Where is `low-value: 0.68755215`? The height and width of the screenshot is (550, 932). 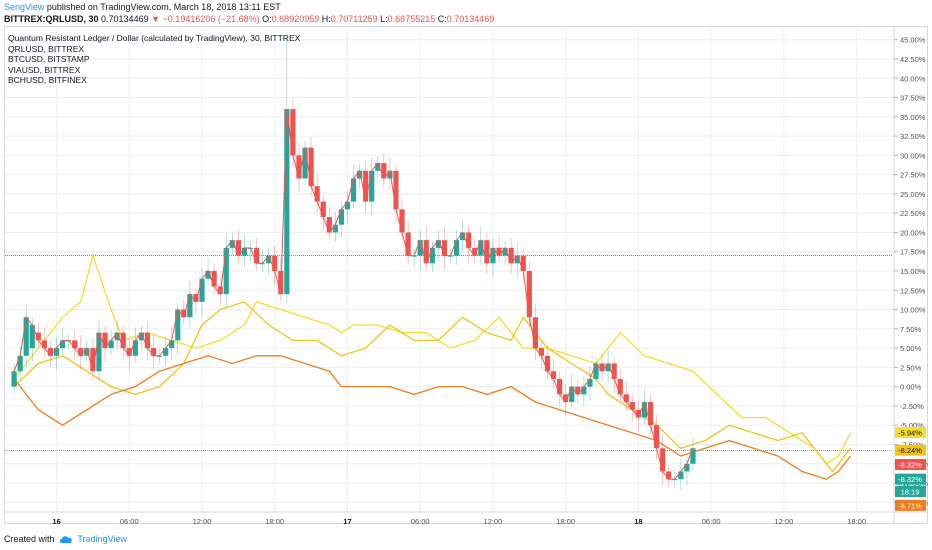 low-value: 0.68755215 is located at coordinates (411, 19).